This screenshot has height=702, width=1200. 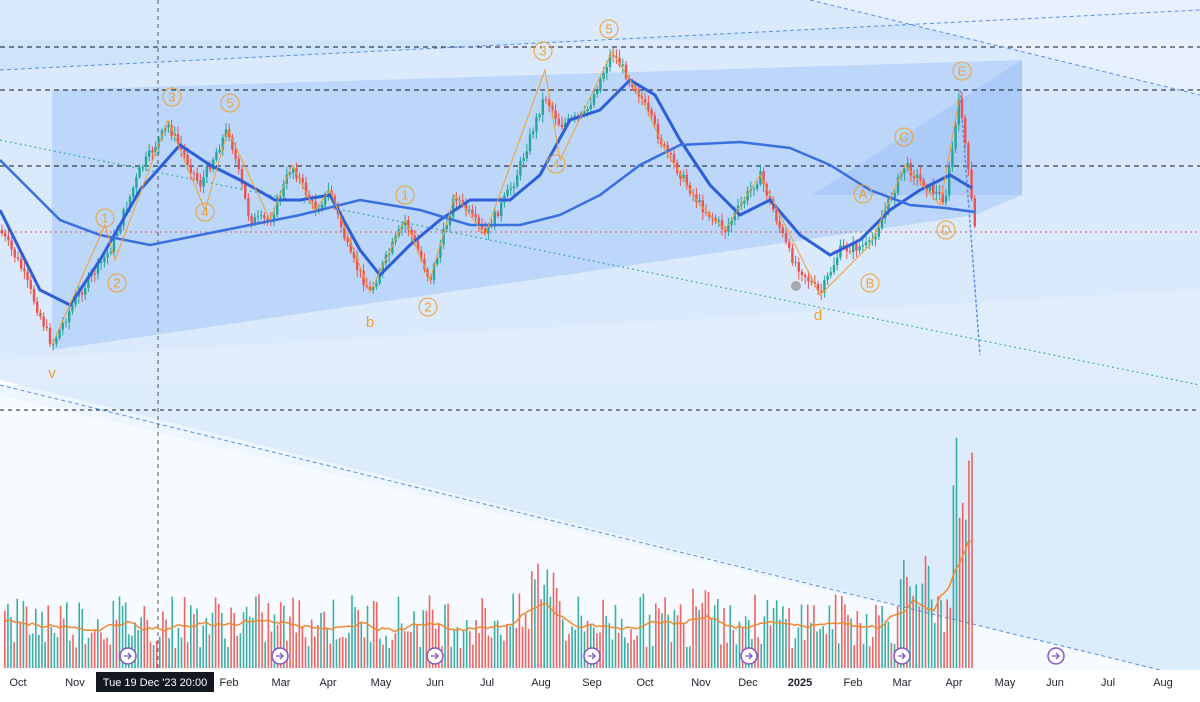 I want to click on wave-label-12: B, so click(x=870, y=283).